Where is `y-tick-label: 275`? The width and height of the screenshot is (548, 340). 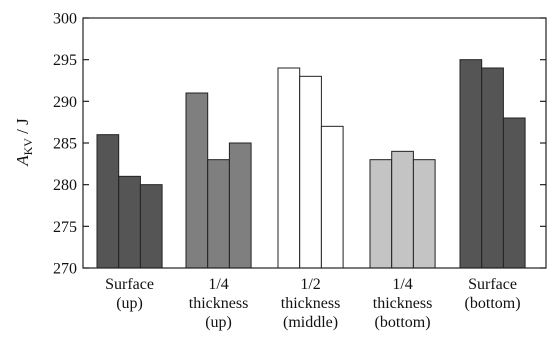 y-tick-label: 275 is located at coordinates (65, 227).